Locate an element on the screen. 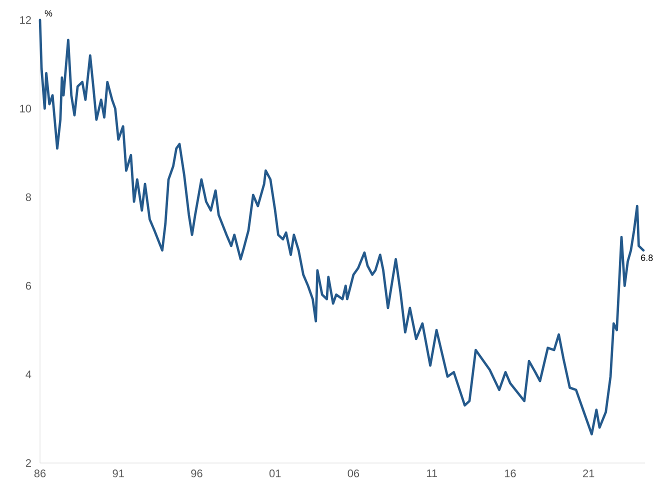 The image size is (662, 488). y-tick-label: 6 is located at coordinates (28, 286).